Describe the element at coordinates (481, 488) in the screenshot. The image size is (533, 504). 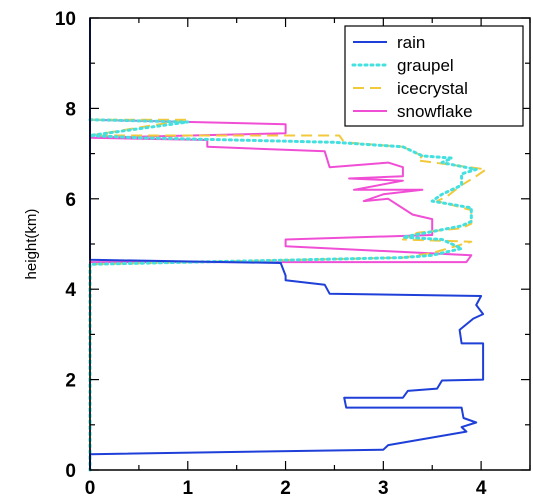
I see `x-tick-label: 4` at that location.